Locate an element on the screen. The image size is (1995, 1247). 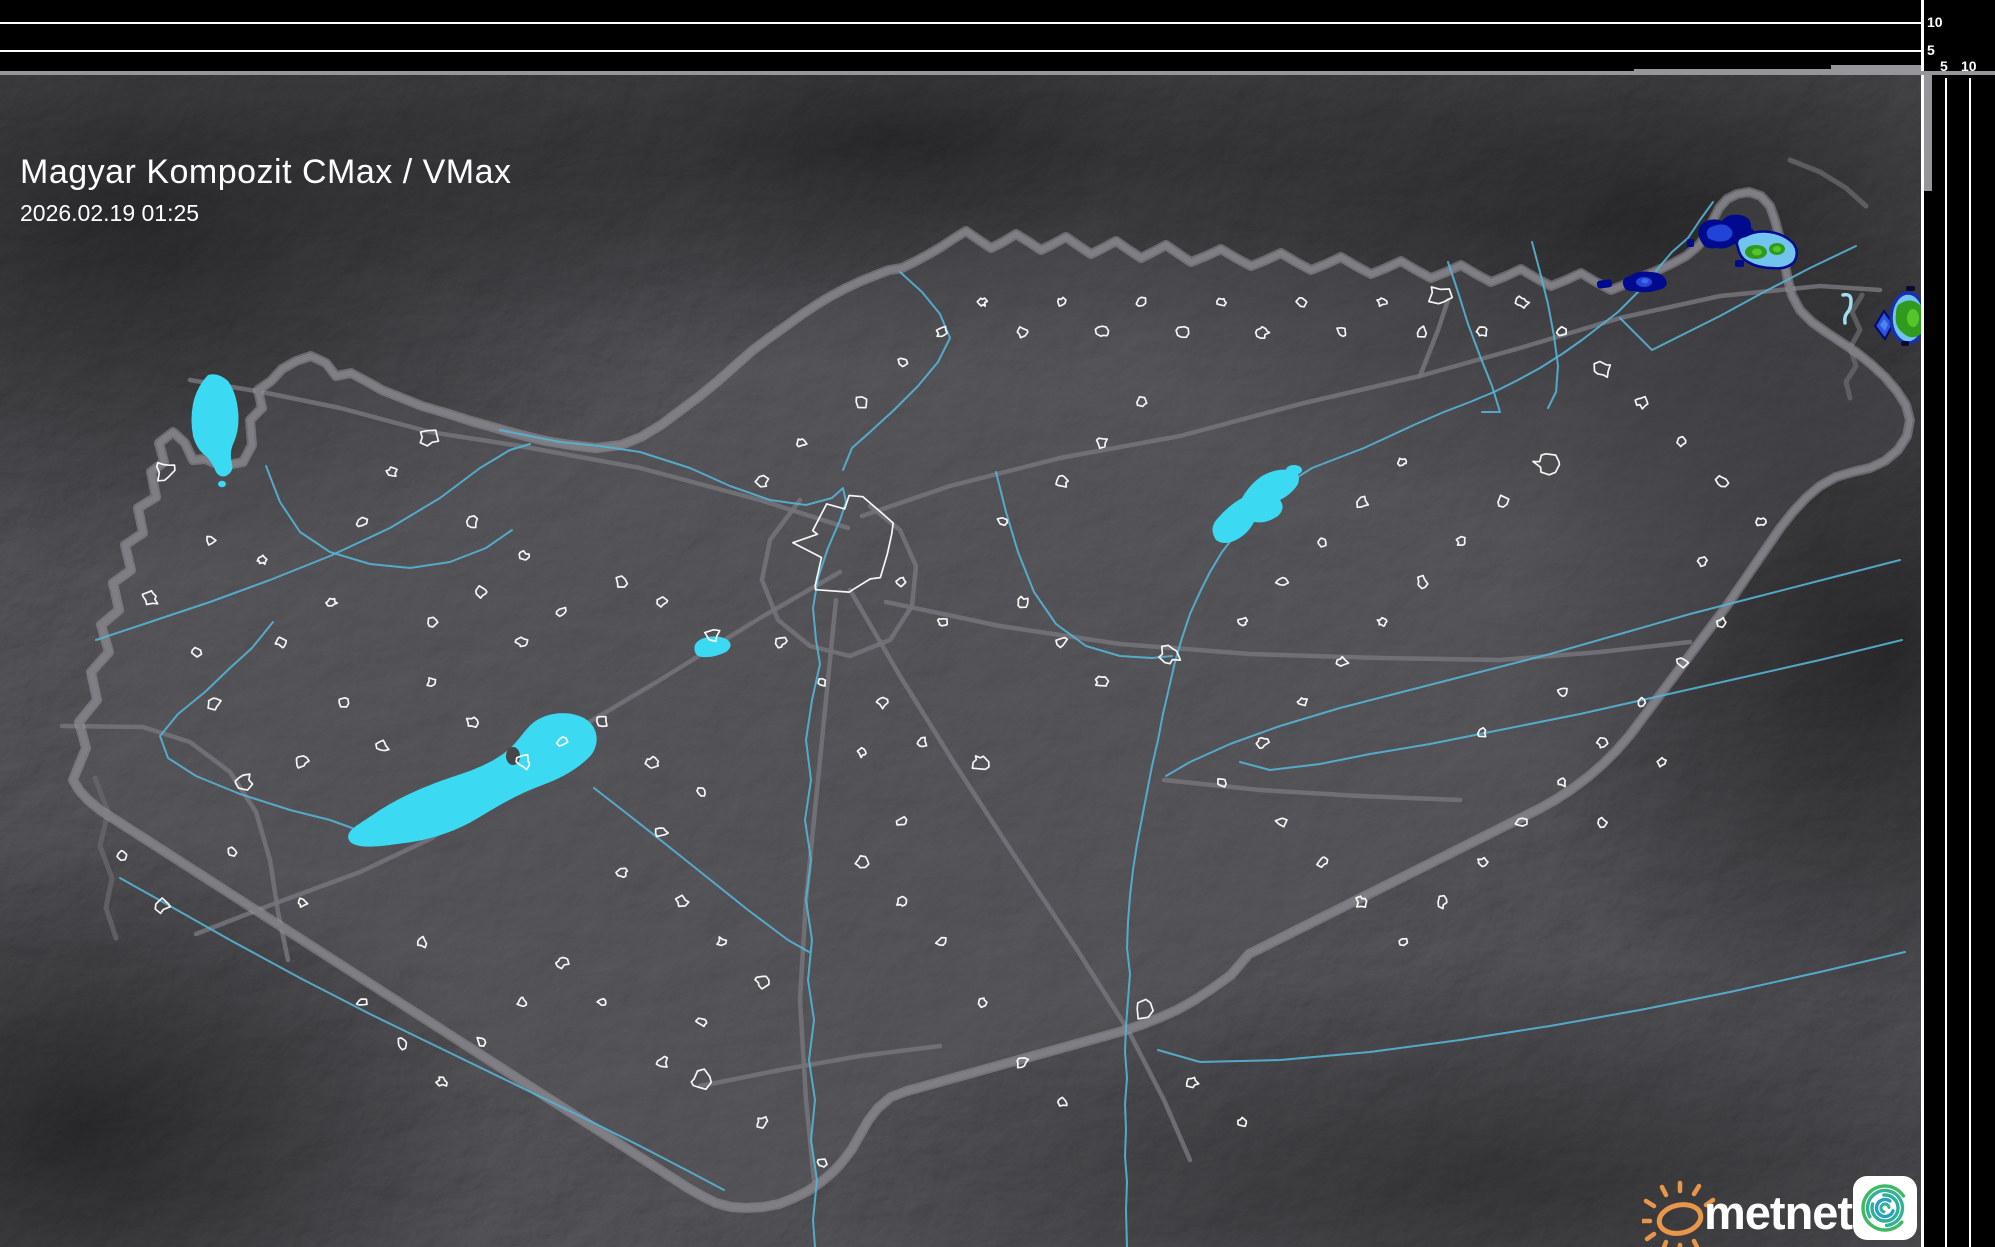
cyclone-app-icon is located at coordinates (1885, 1208).